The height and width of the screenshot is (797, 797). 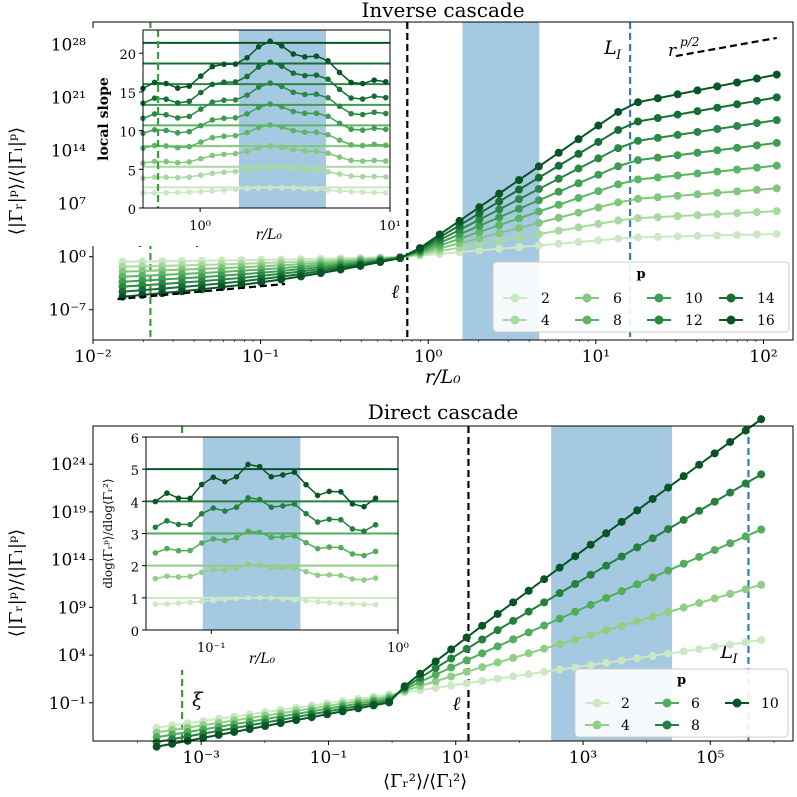 What do you see at coordinates (763, 357) in the screenshot?
I see `top-xtick-4: 10²` at bounding box center [763, 357].